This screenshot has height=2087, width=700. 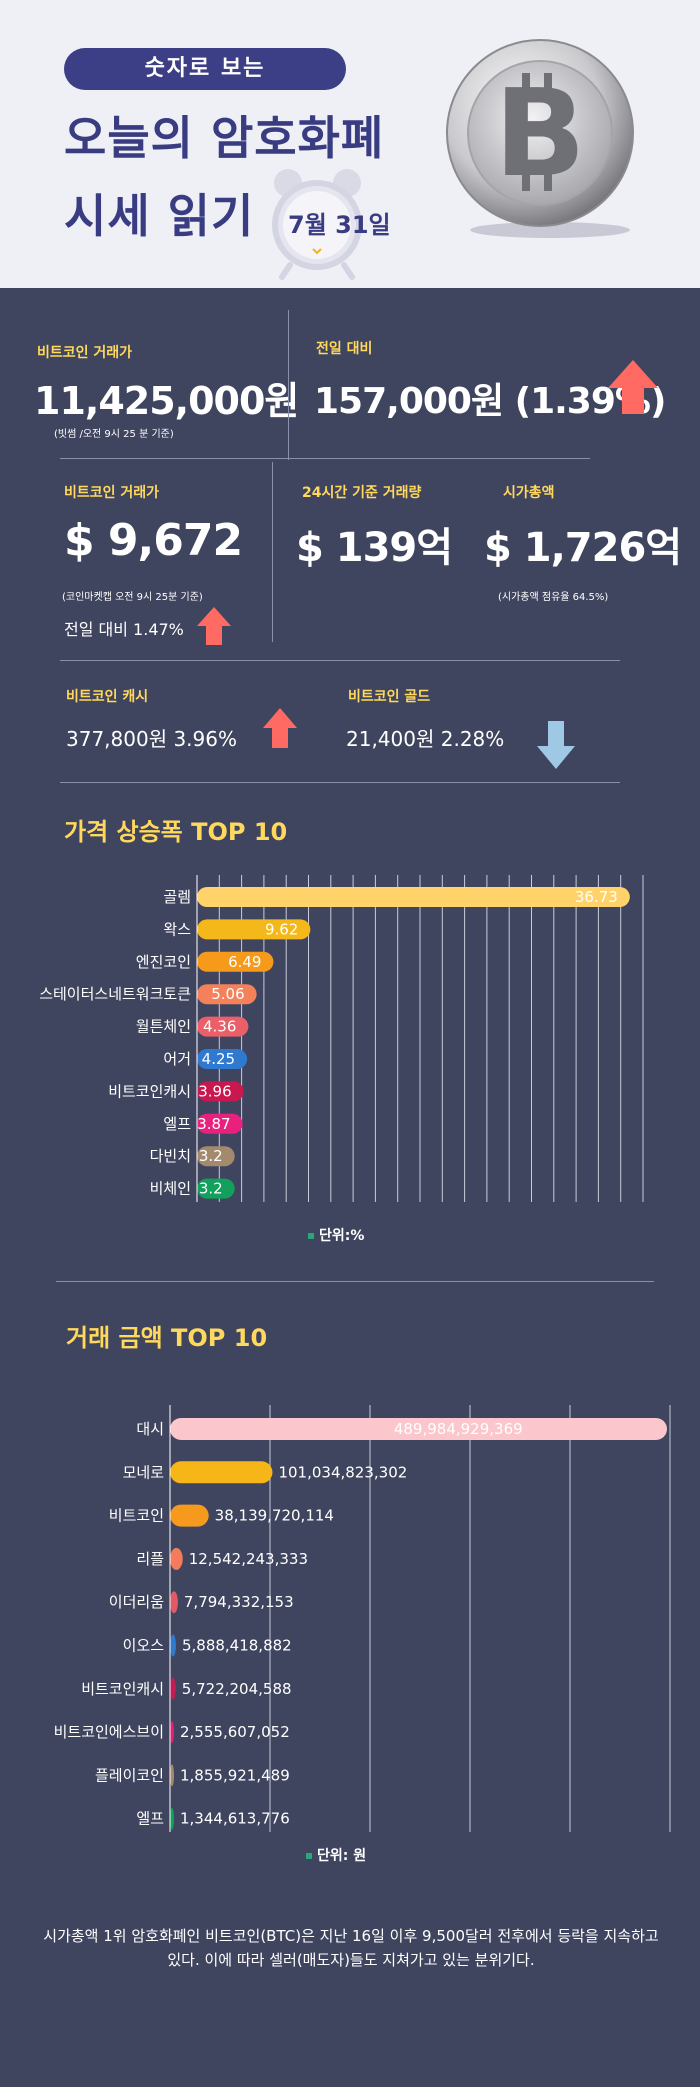 I want to click on market-cap-note: (시가총액 점유율 64.5%), so click(x=553, y=597).